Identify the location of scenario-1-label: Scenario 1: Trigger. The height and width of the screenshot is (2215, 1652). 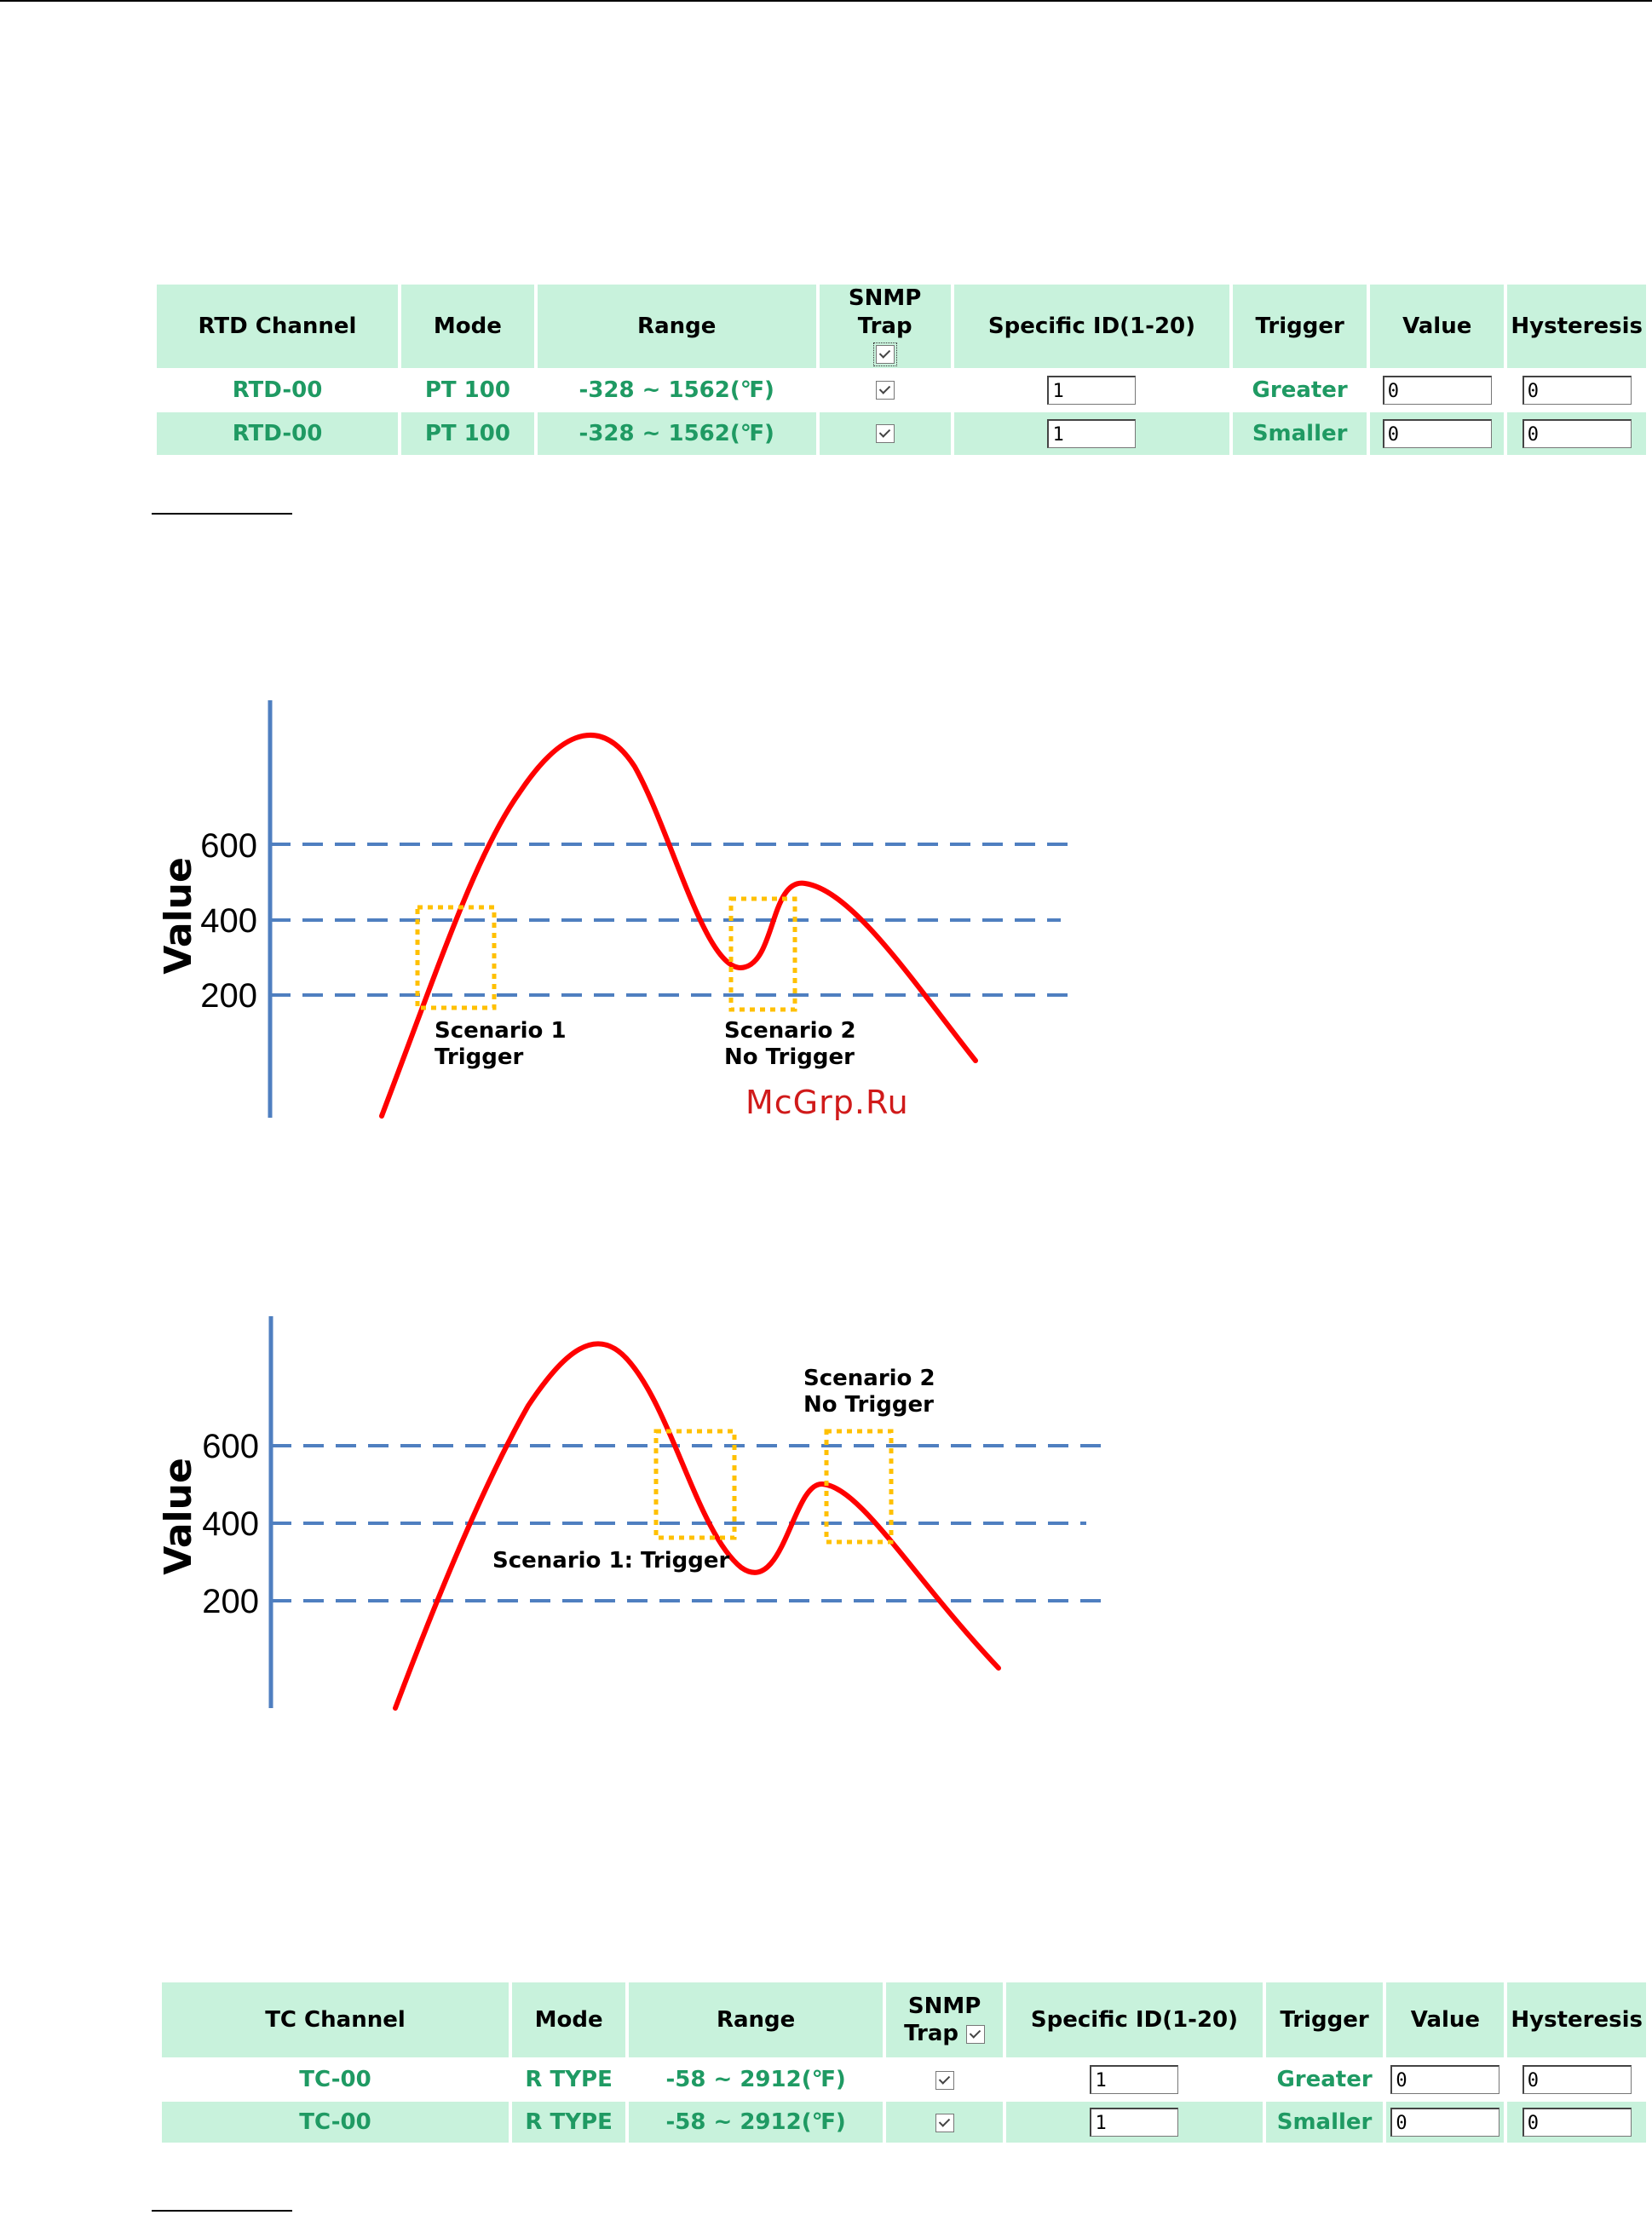
(610, 1561).